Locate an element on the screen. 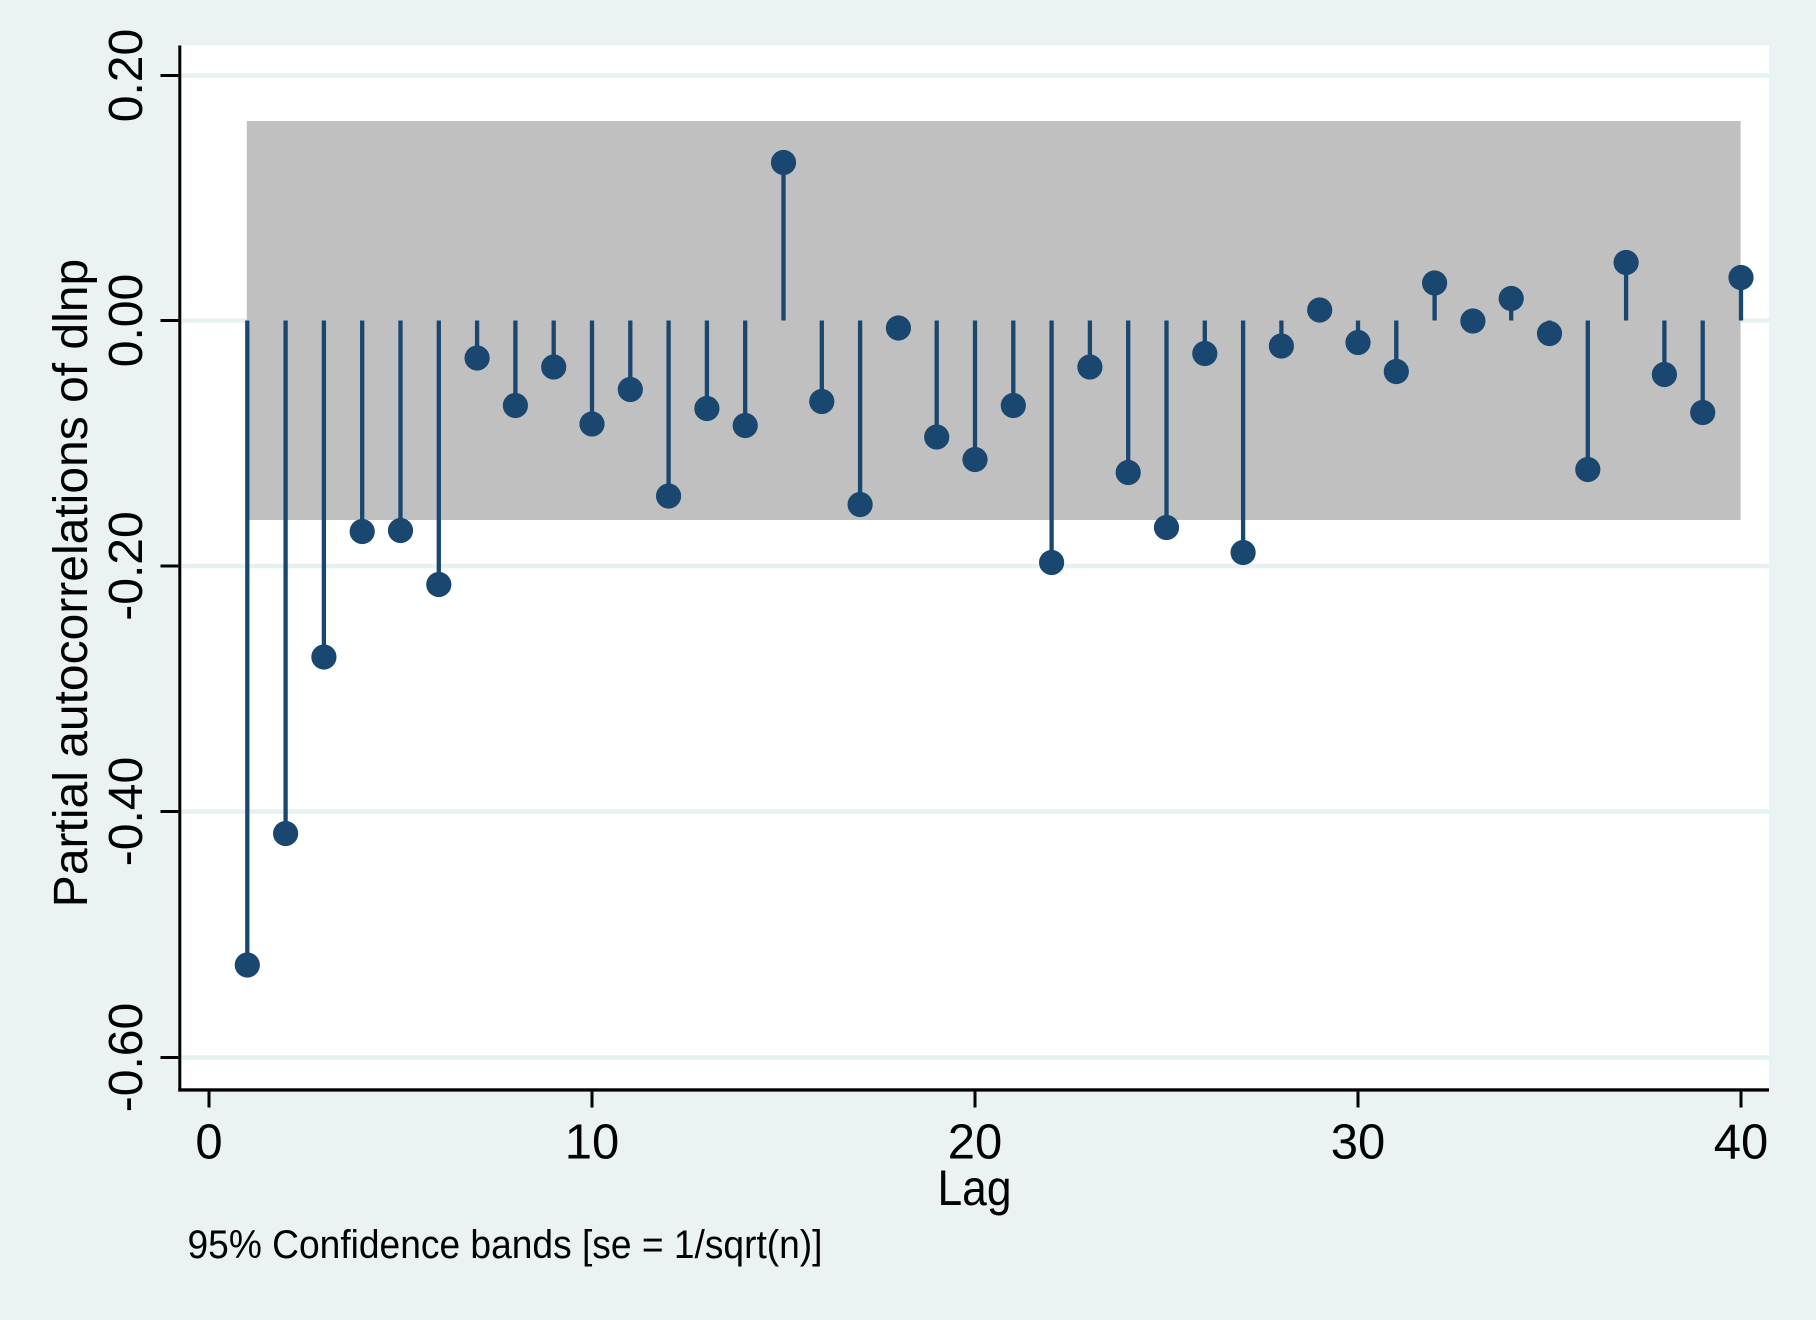 The height and width of the screenshot is (1320, 1816). svg-text: 0.20 is located at coordinates (126, 75).